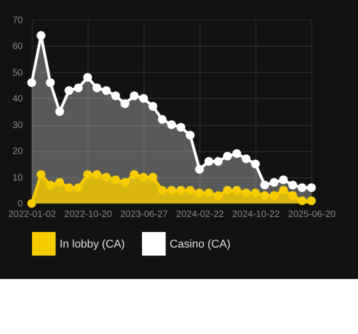  I want to click on x-tick-label: 2022-10-20, so click(88, 213).